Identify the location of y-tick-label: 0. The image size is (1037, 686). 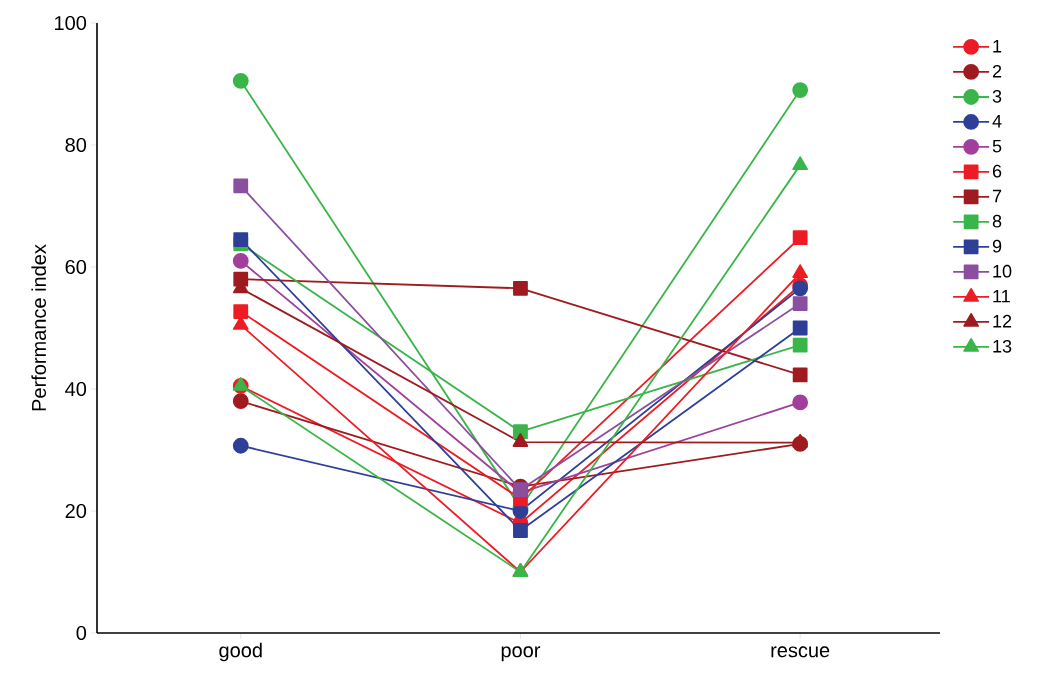
(81, 633).